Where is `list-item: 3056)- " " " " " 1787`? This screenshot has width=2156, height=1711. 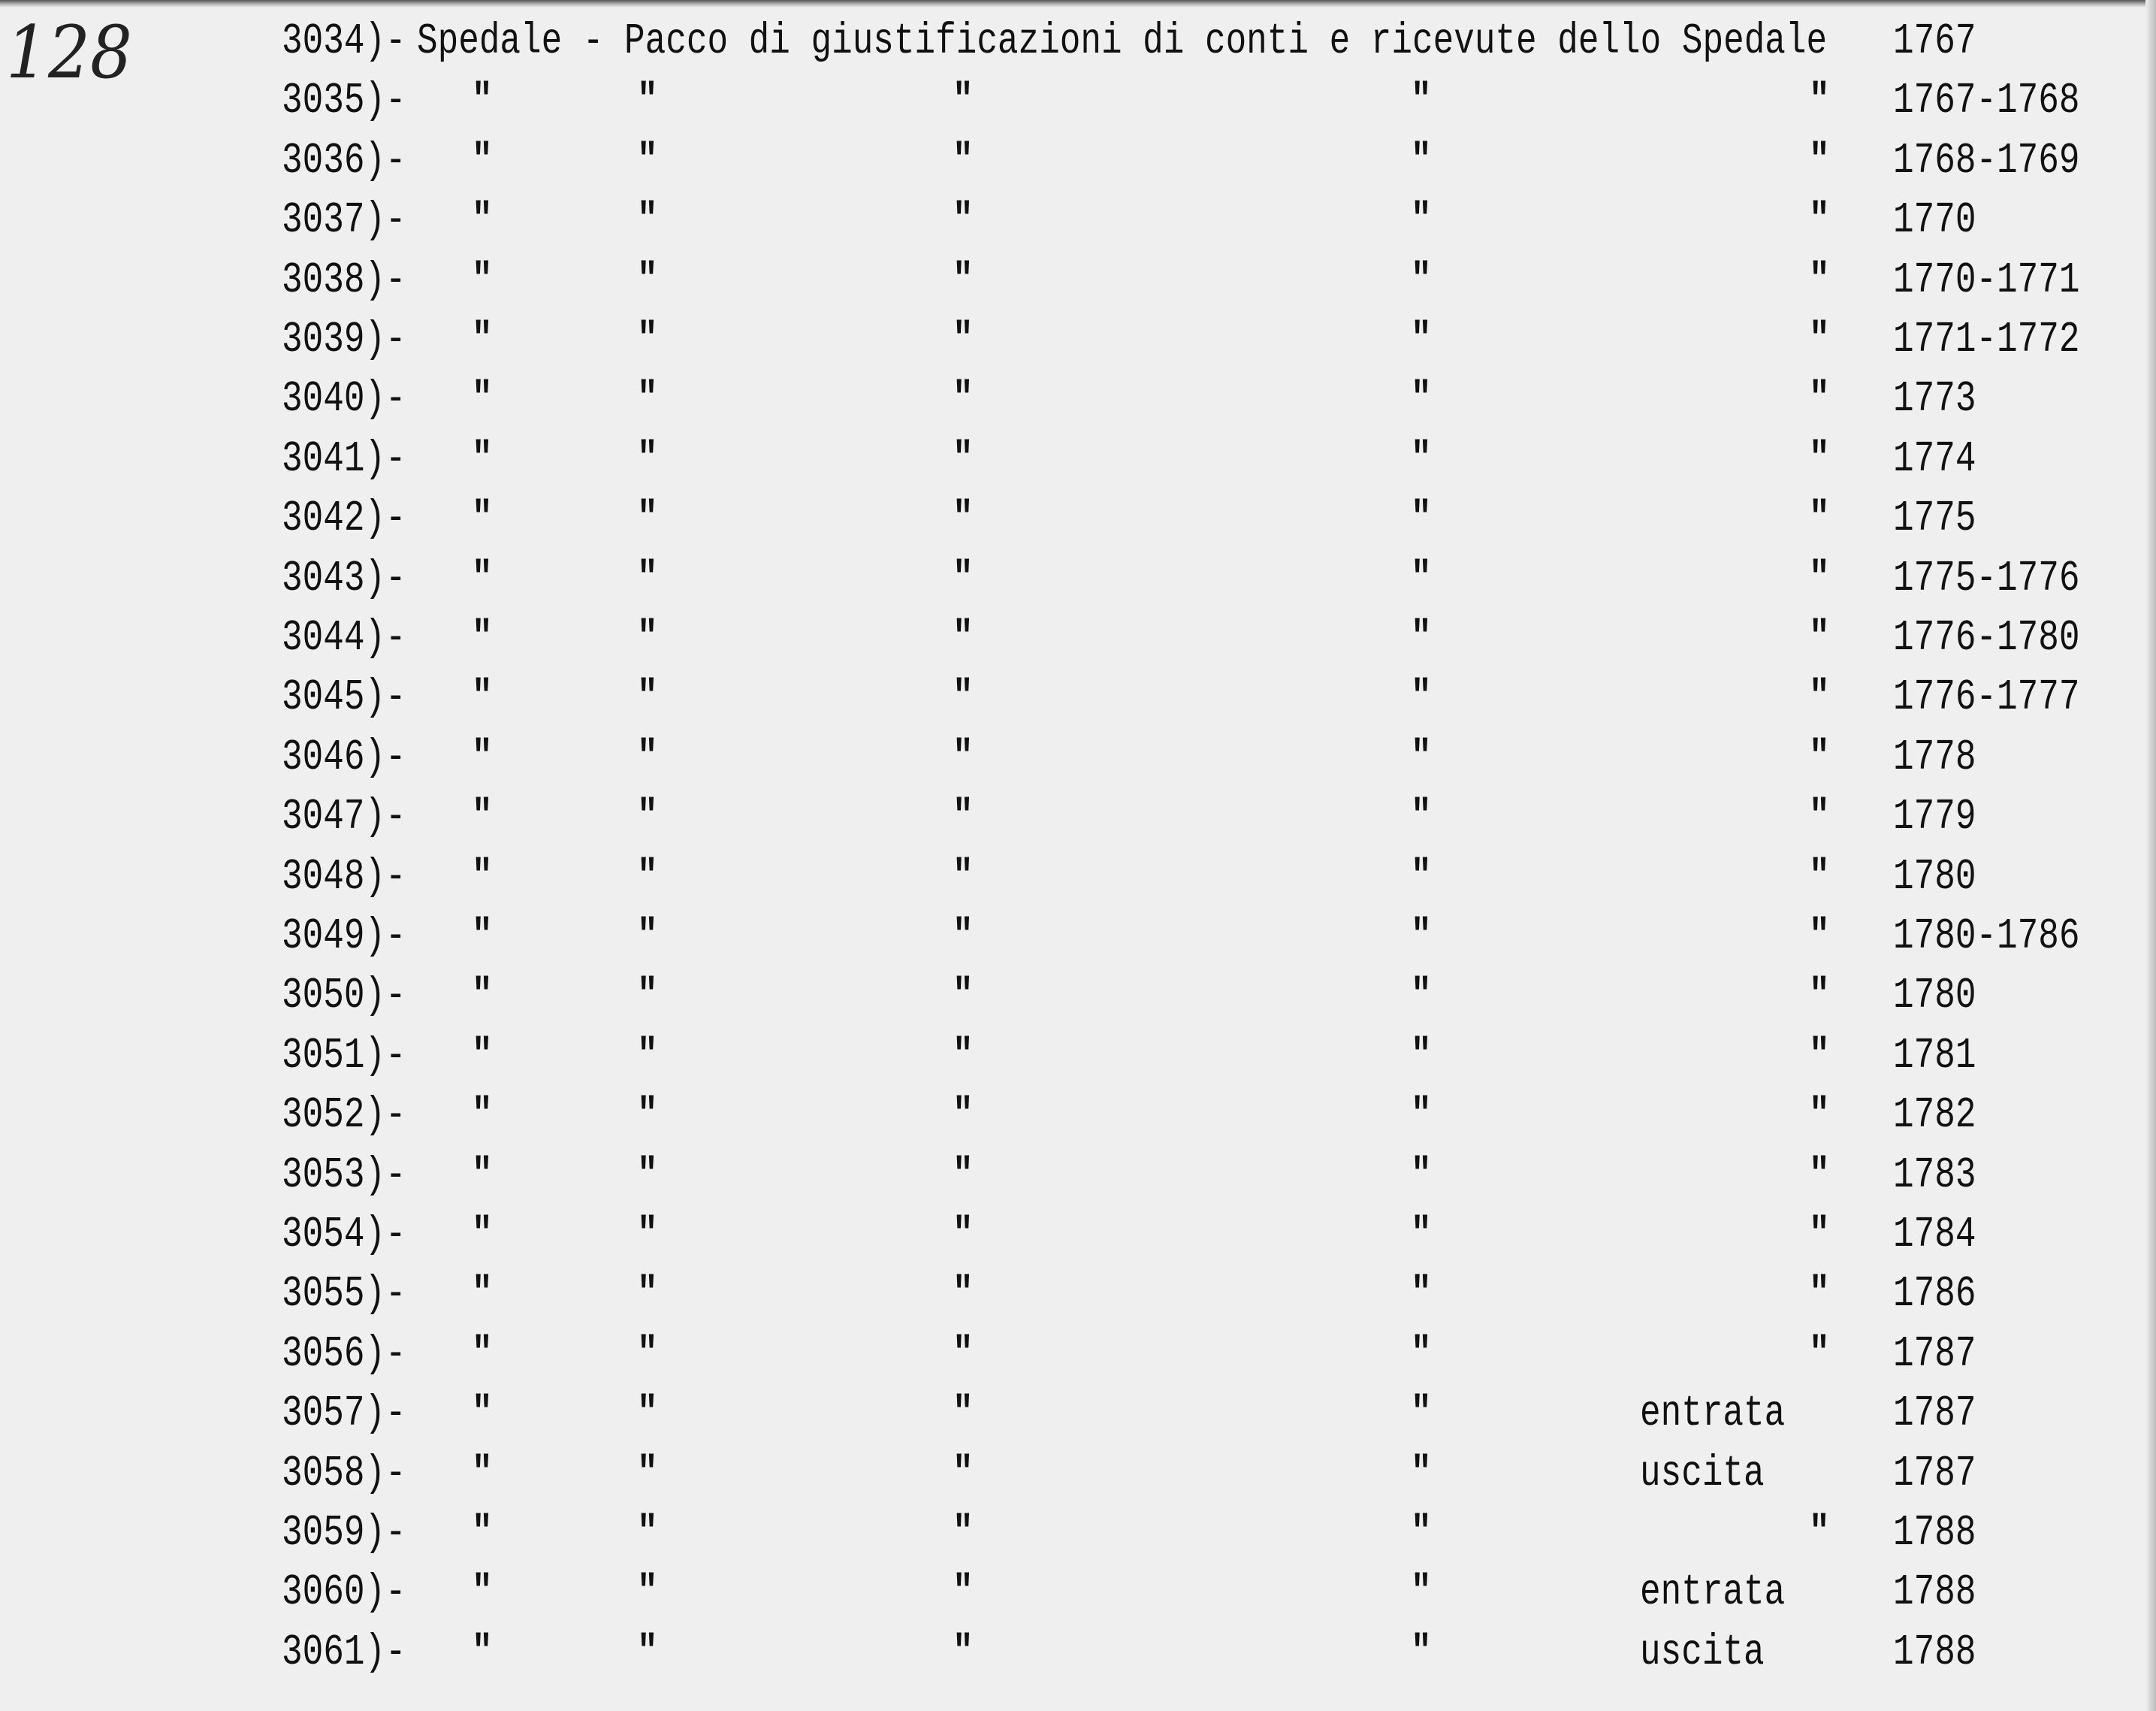
list-item: 3056)- " " " " " 1787 is located at coordinates (1078, 1354).